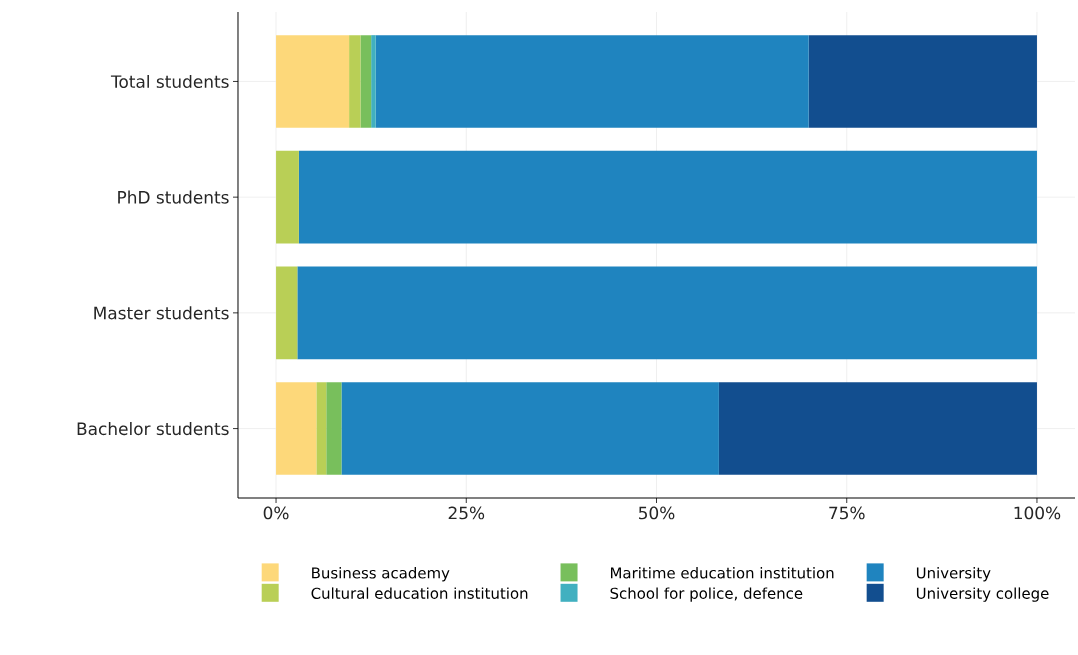 This screenshot has width=1078, height=655. I want to click on legend-label: School for police, defence, so click(706, 594).